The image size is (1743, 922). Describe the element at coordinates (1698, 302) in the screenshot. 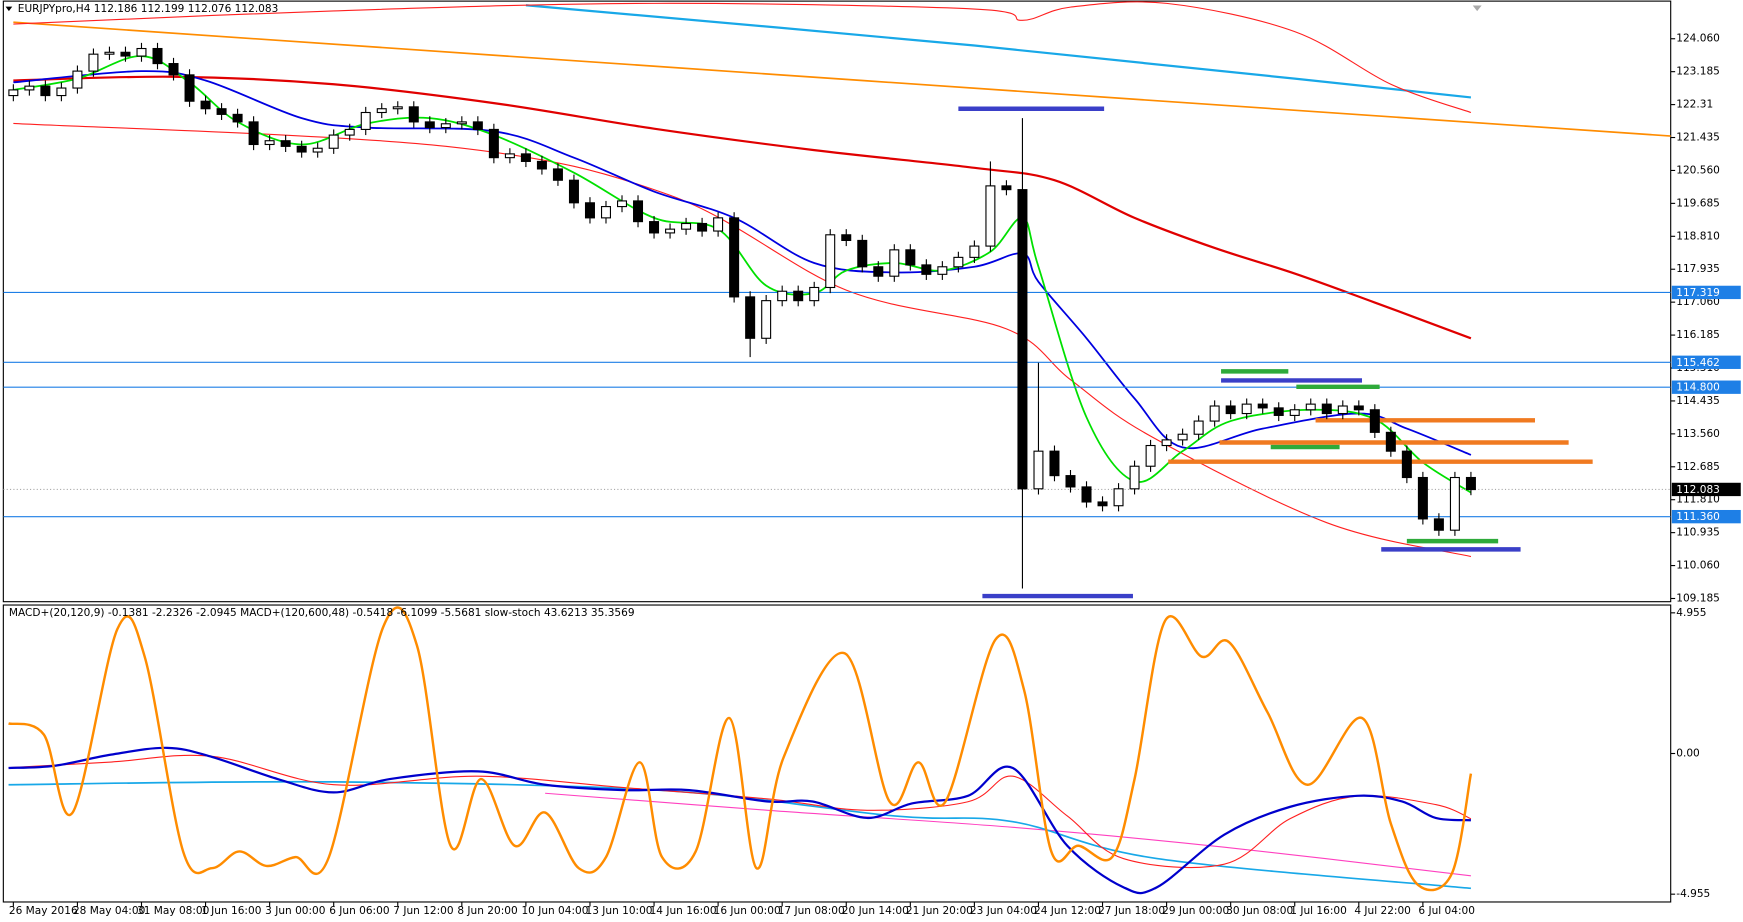

I see `y-tick-label: 117.060` at that location.